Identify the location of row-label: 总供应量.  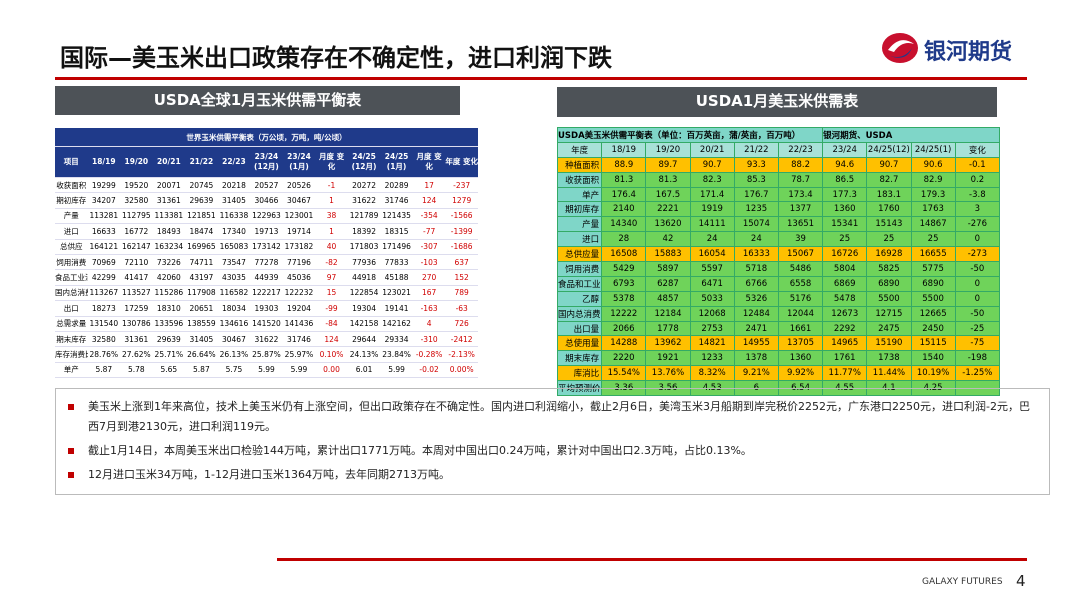
(579, 254).